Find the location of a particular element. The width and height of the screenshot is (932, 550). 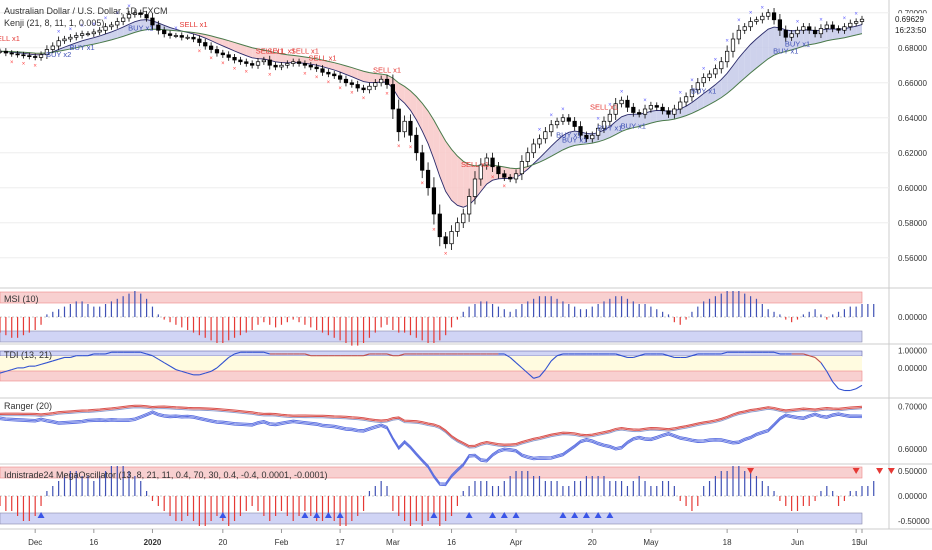

msi-bars is located at coordinates (437, 318).